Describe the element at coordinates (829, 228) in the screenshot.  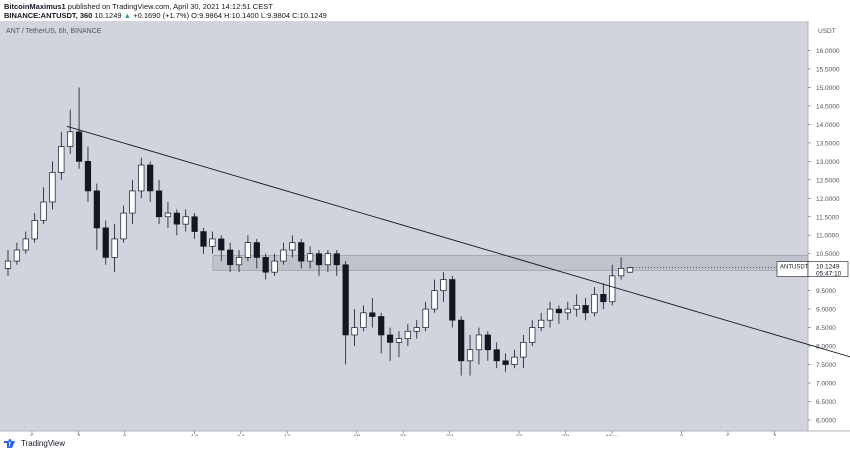
I see `price-axis` at that location.